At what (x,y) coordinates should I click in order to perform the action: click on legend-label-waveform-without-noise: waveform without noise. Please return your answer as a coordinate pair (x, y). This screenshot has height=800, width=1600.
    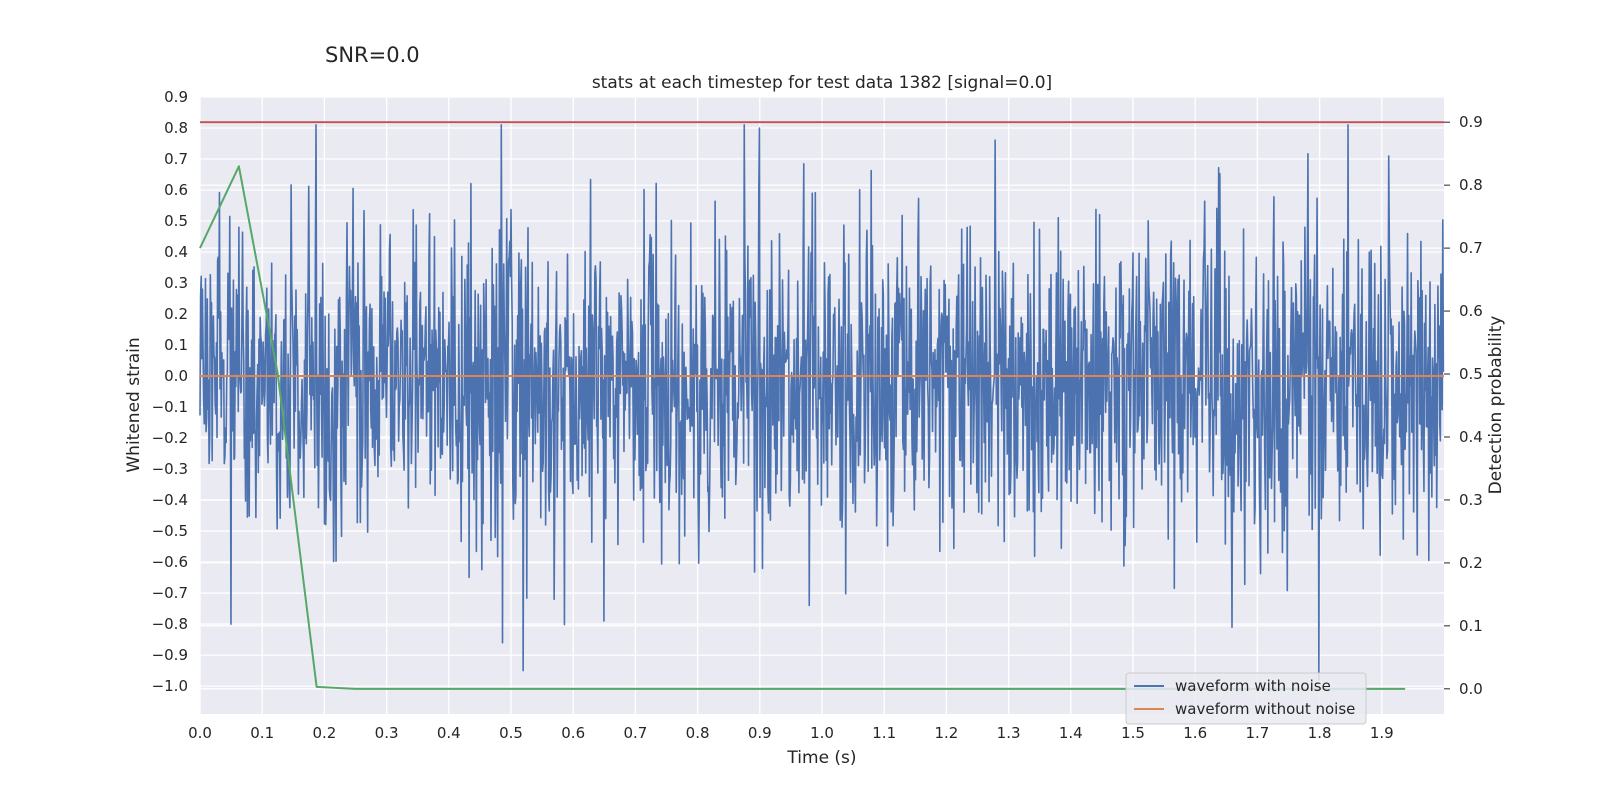
    Looking at the image, I should click on (1265, 709).